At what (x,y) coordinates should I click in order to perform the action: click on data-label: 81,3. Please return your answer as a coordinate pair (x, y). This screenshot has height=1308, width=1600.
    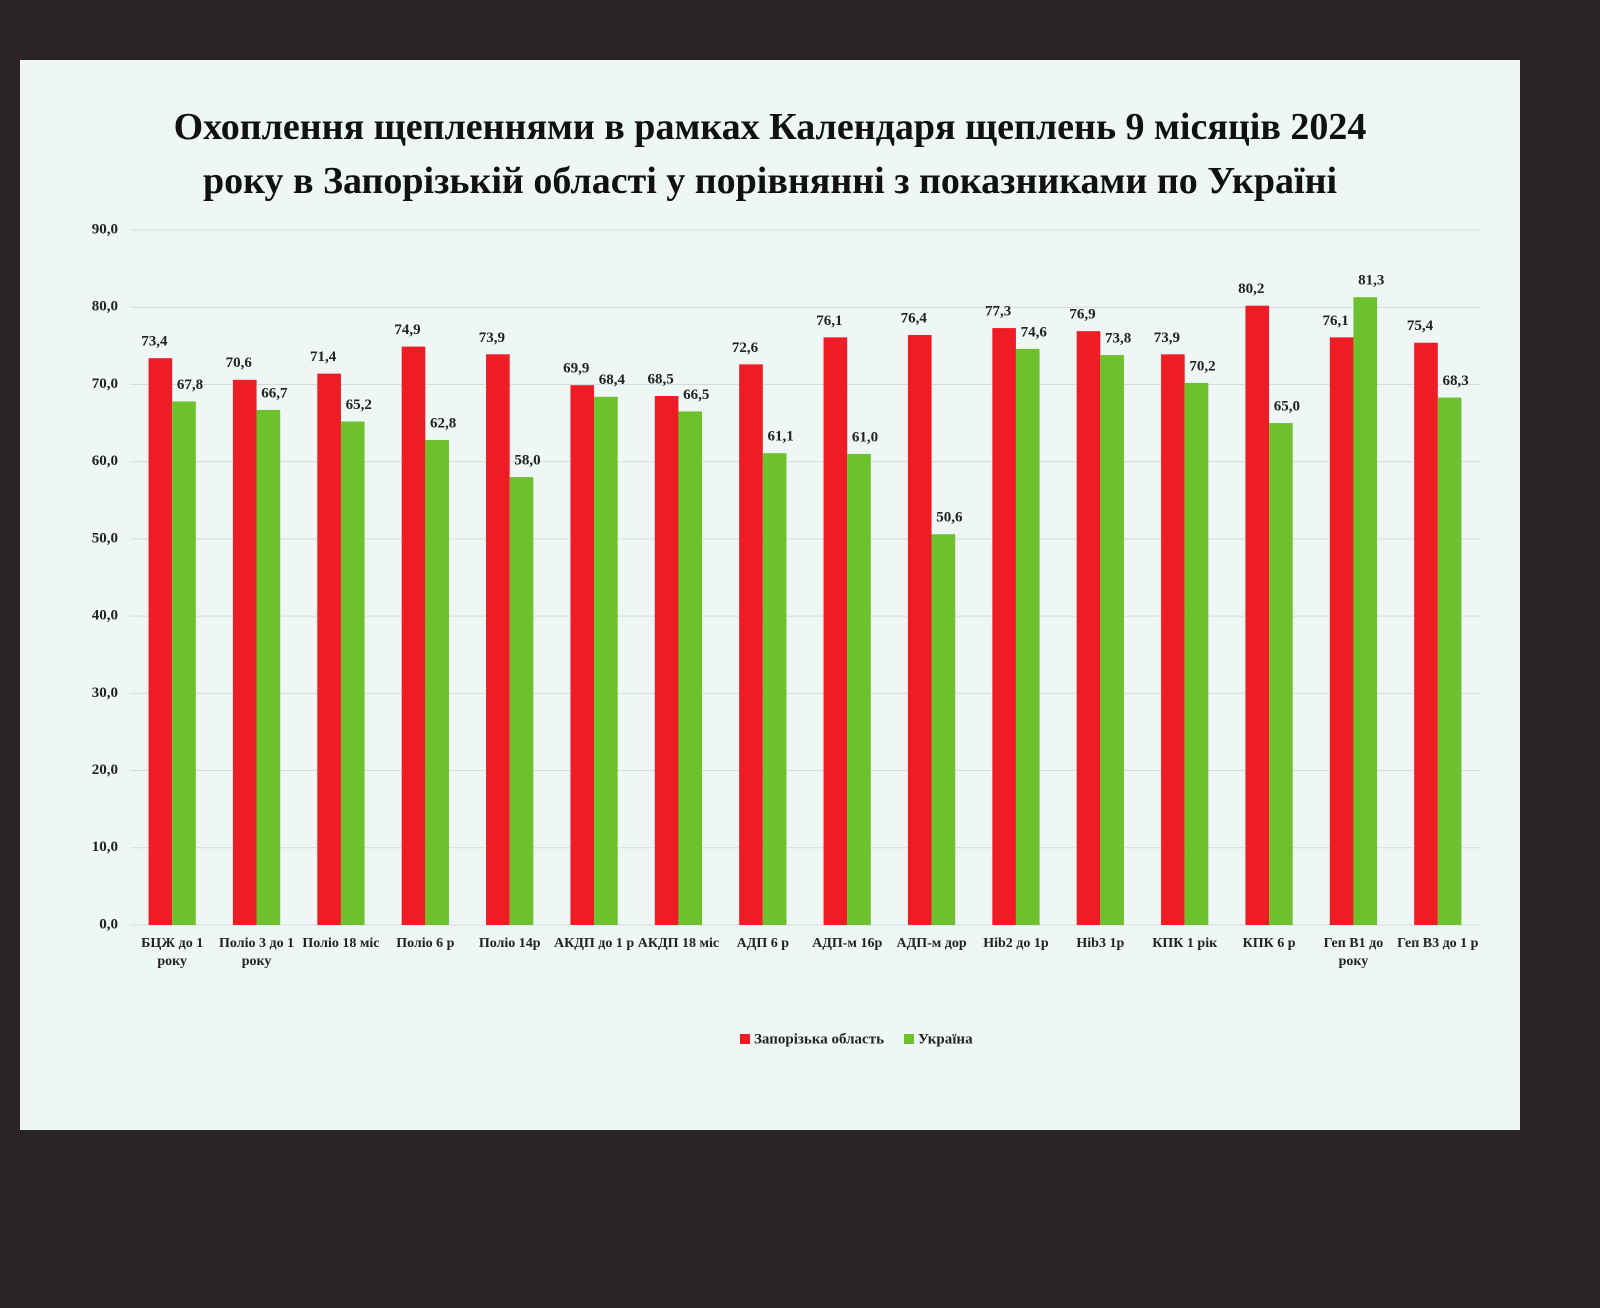
    Looking at the image, I should click on (1371, 281).